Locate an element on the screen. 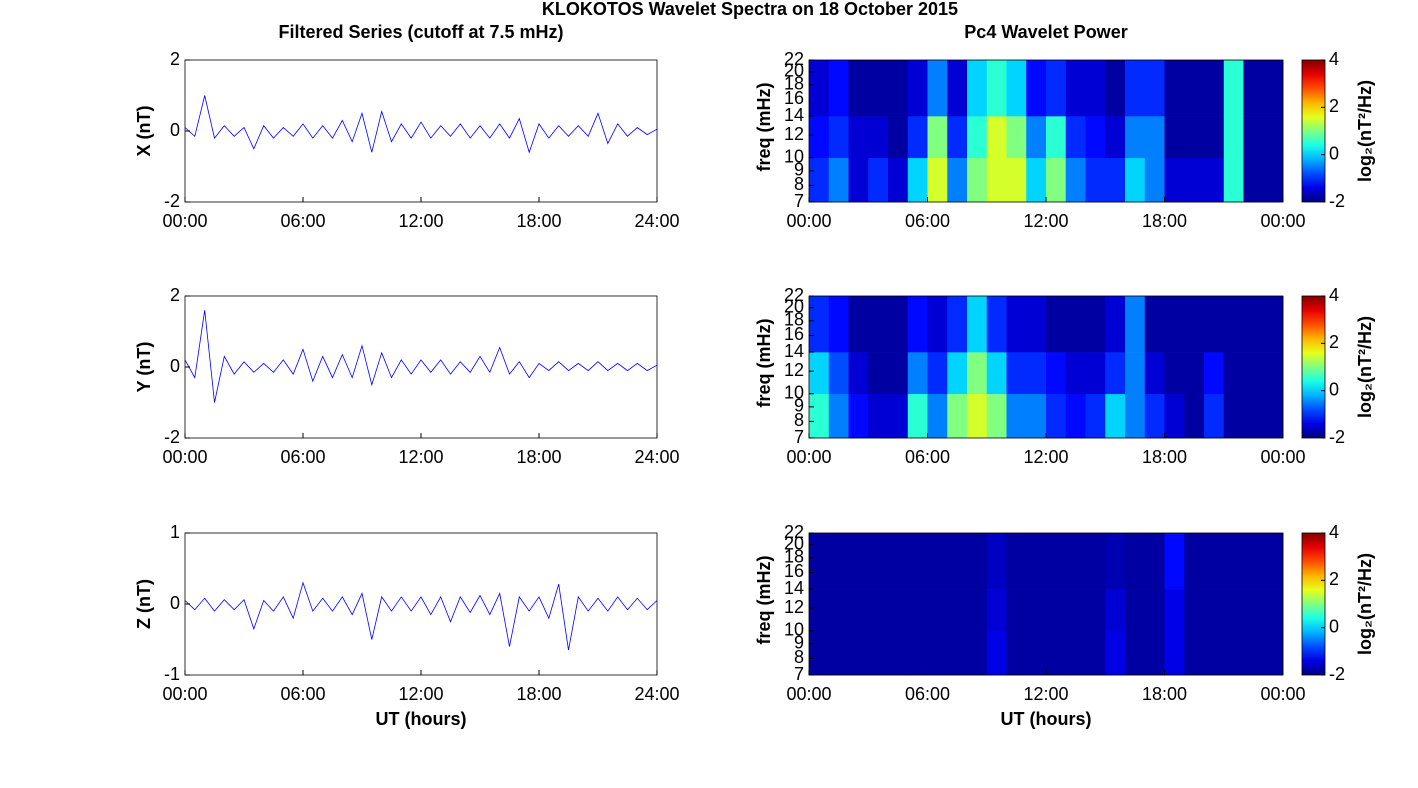 Image resolution: width=1418 pixels, height=788 pixels. y-tick-label: 1 is located at coordinates (175, 532).